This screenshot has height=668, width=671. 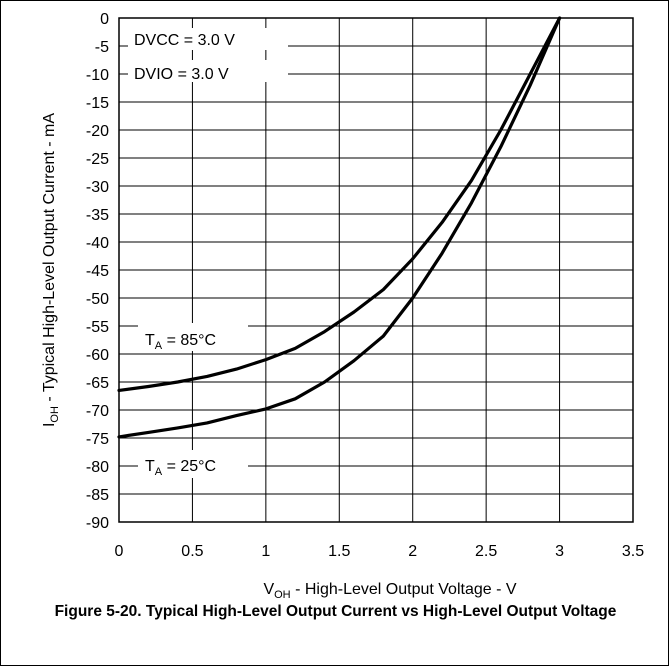 I want to click on x-tick-label: 0.5, so click(x=192, y=551).